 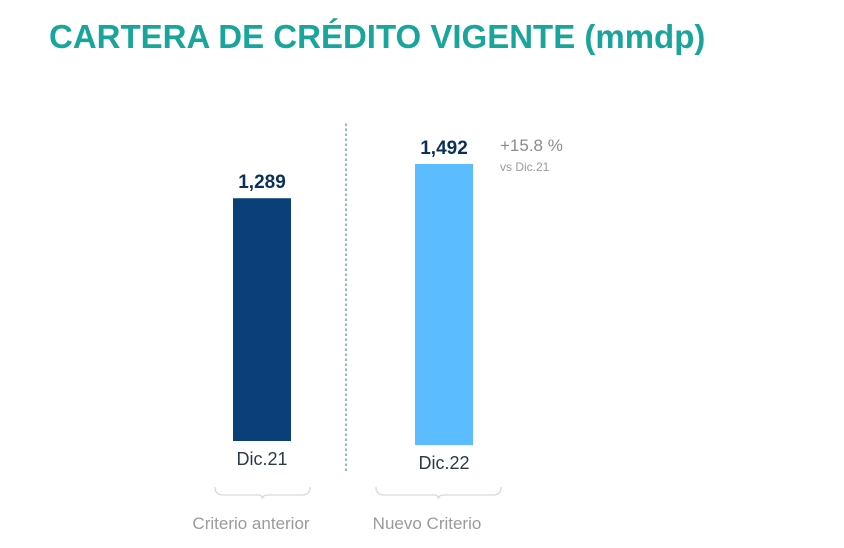 What do you see at coordinates (444, 304) in the screenshot?
I see `bar-dic22` at bounding box center [444, 304].